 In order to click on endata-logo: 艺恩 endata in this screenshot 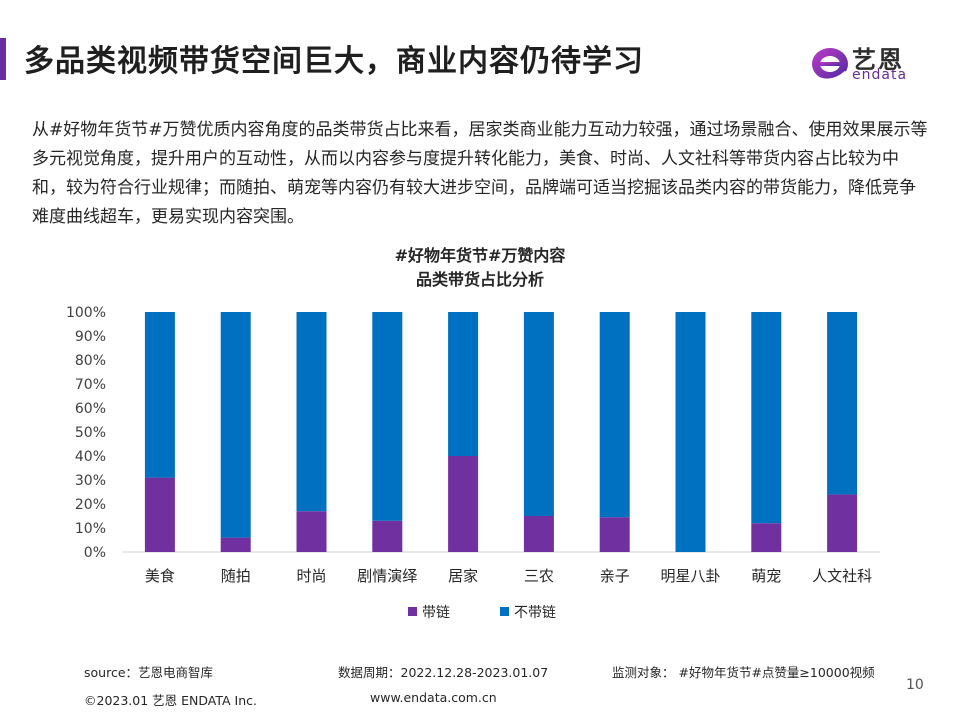, I will do `click(870, 63)`.